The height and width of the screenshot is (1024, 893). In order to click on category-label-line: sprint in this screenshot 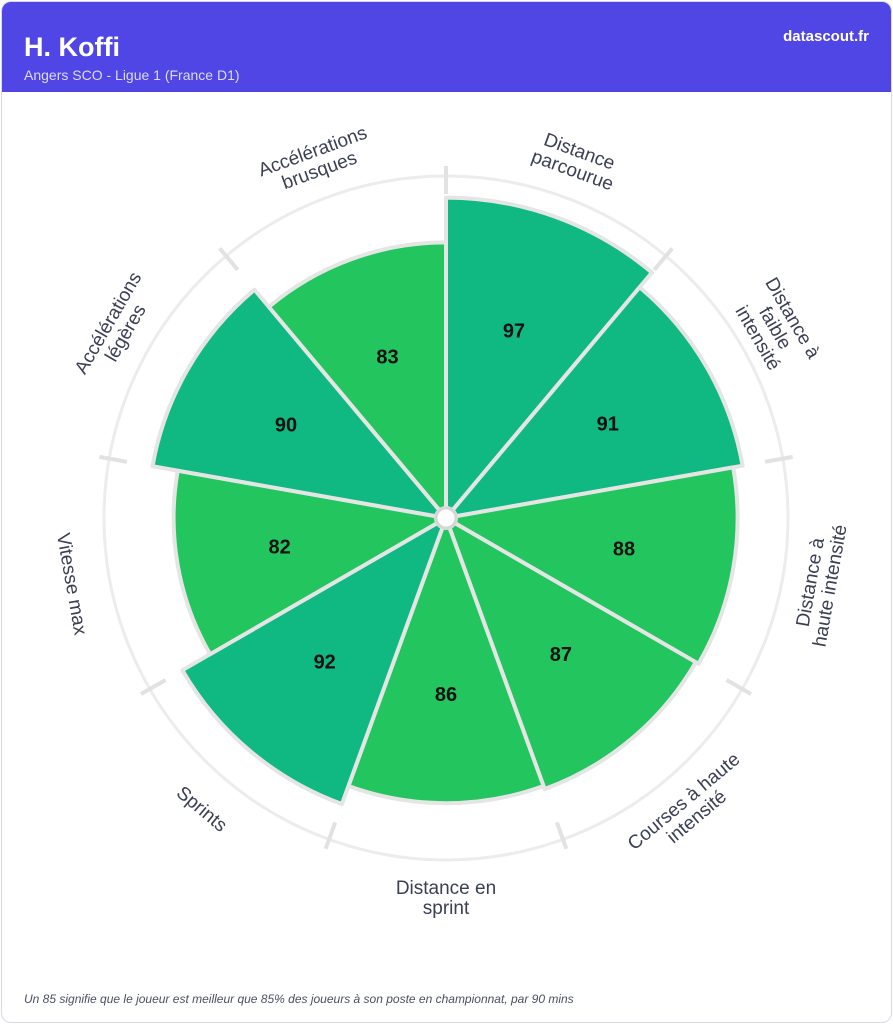, I will do `click(446, 908)`.